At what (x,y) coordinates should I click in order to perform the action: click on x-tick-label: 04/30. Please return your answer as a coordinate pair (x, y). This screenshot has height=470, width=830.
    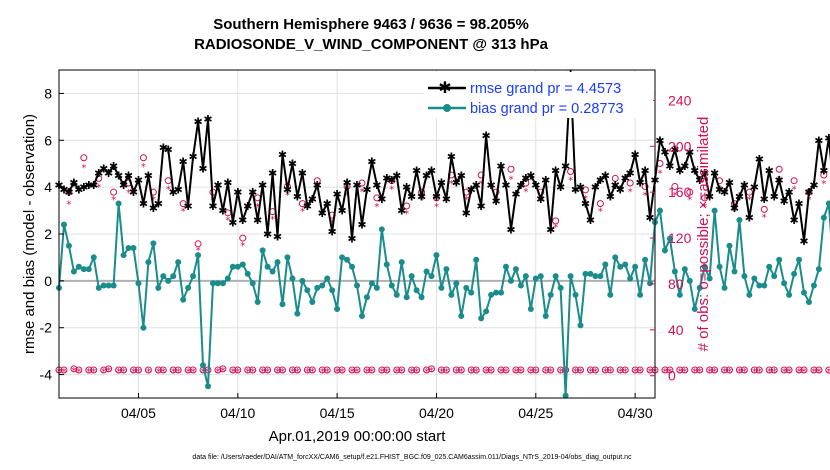
    Looking at the image, I should click on (635, 413).